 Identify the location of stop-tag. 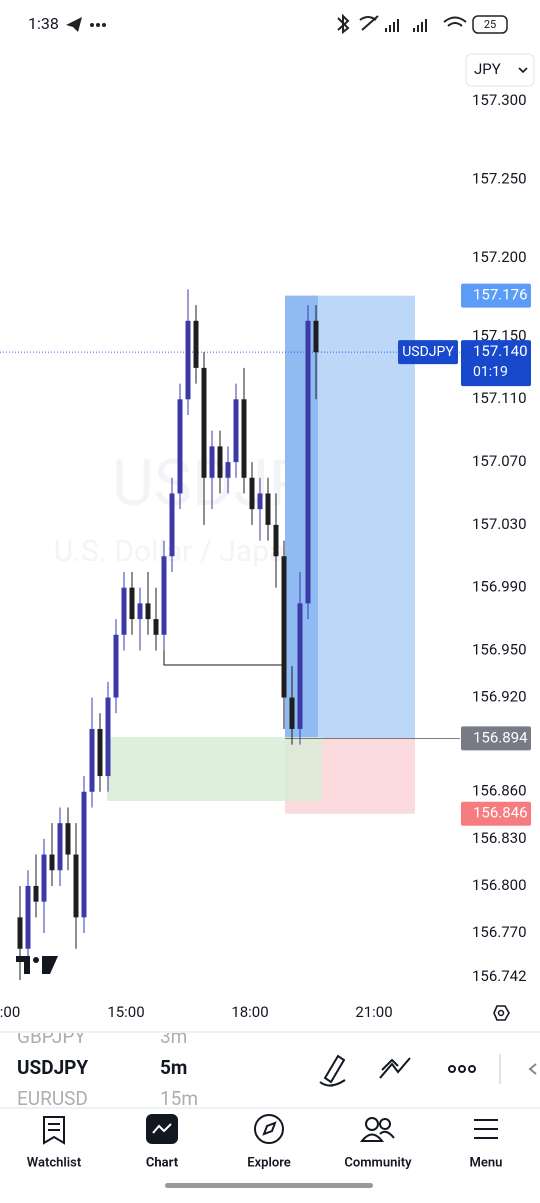
(496, 813).